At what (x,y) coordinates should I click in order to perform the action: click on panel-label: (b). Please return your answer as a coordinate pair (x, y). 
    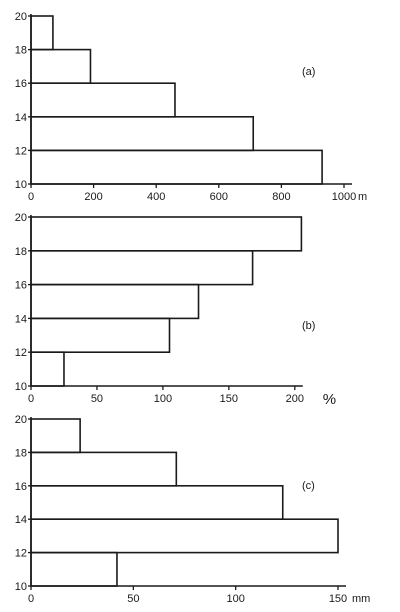
    Looking at the image, I should click on (308, 326).